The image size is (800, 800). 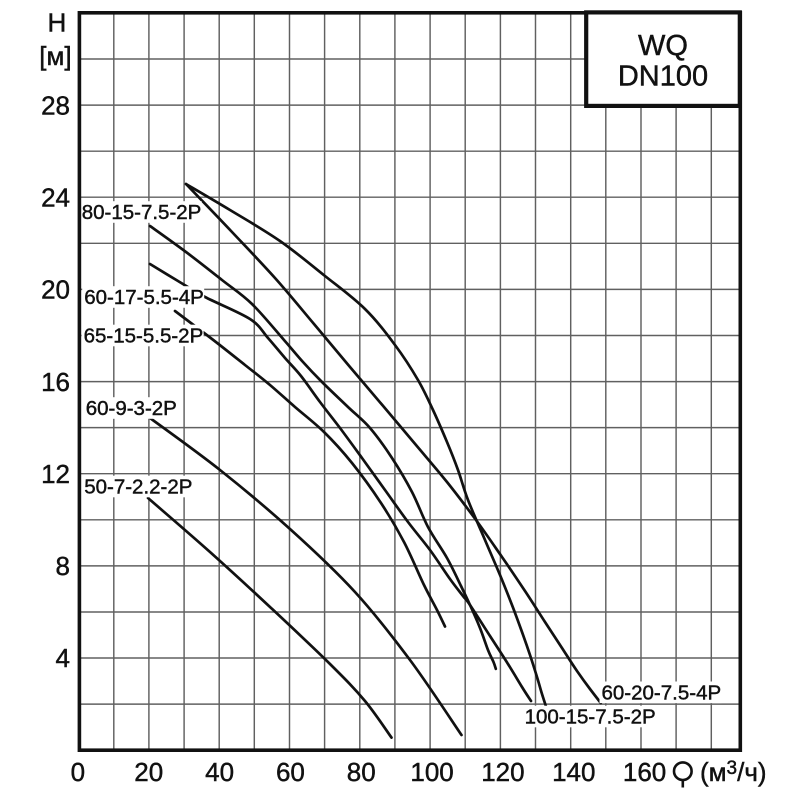 What do you see at coordinates (219, 772) in the screenshot?
I see `svg-text: 40` at bounding box center [219, 772].